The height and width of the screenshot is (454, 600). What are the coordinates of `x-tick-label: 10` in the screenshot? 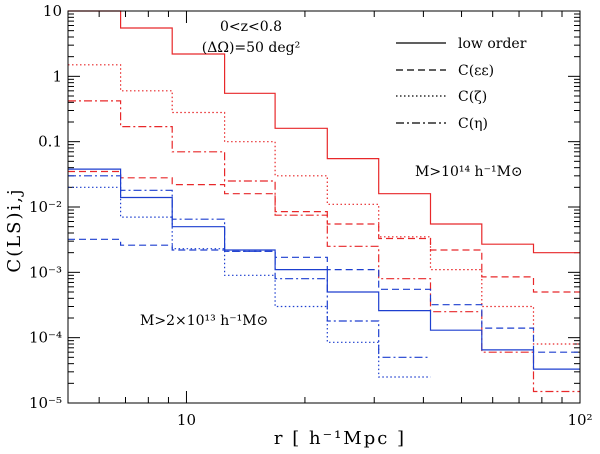 It's located at (186, 420).